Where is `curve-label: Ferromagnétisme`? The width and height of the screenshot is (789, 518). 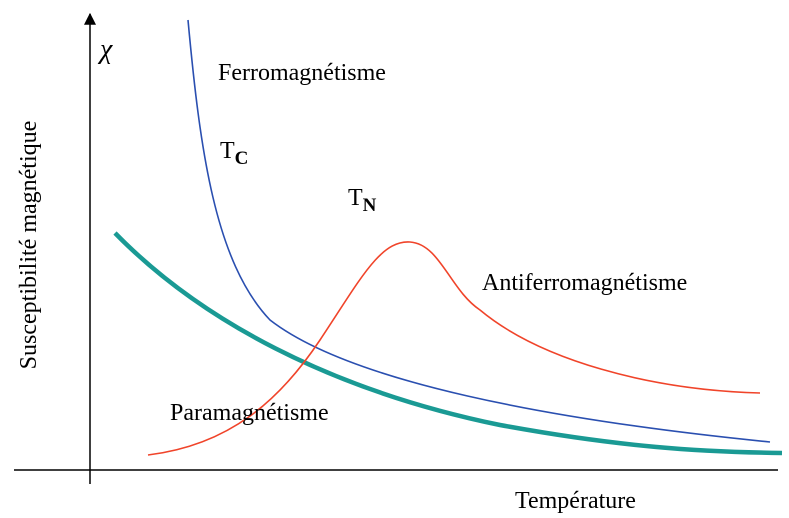 curve-label: Ferromagnétisme is located at coordinates (302, 73).